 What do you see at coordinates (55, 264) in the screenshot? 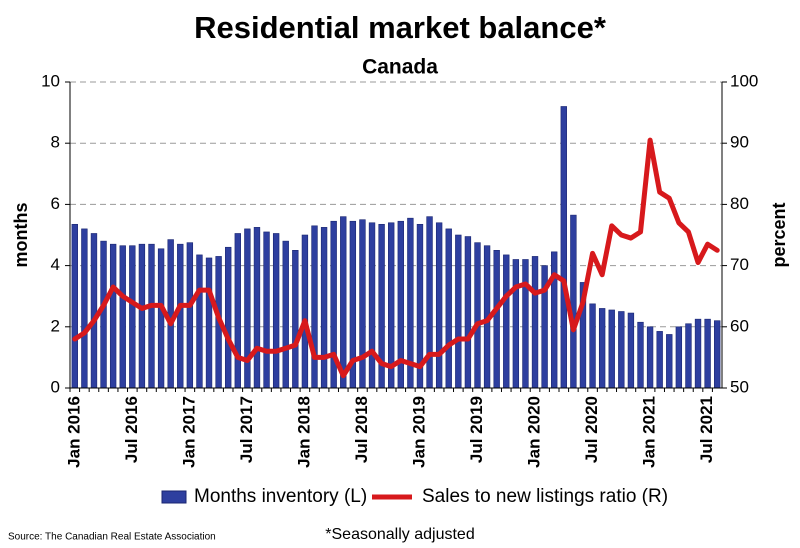
I see `y-tick-label: 4` at bounding box center [55, 264].